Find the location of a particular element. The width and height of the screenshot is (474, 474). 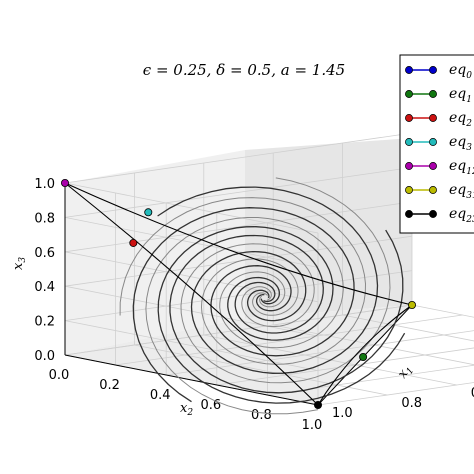

z-tick-label: 0.8 is located at coordinates (44, 218).